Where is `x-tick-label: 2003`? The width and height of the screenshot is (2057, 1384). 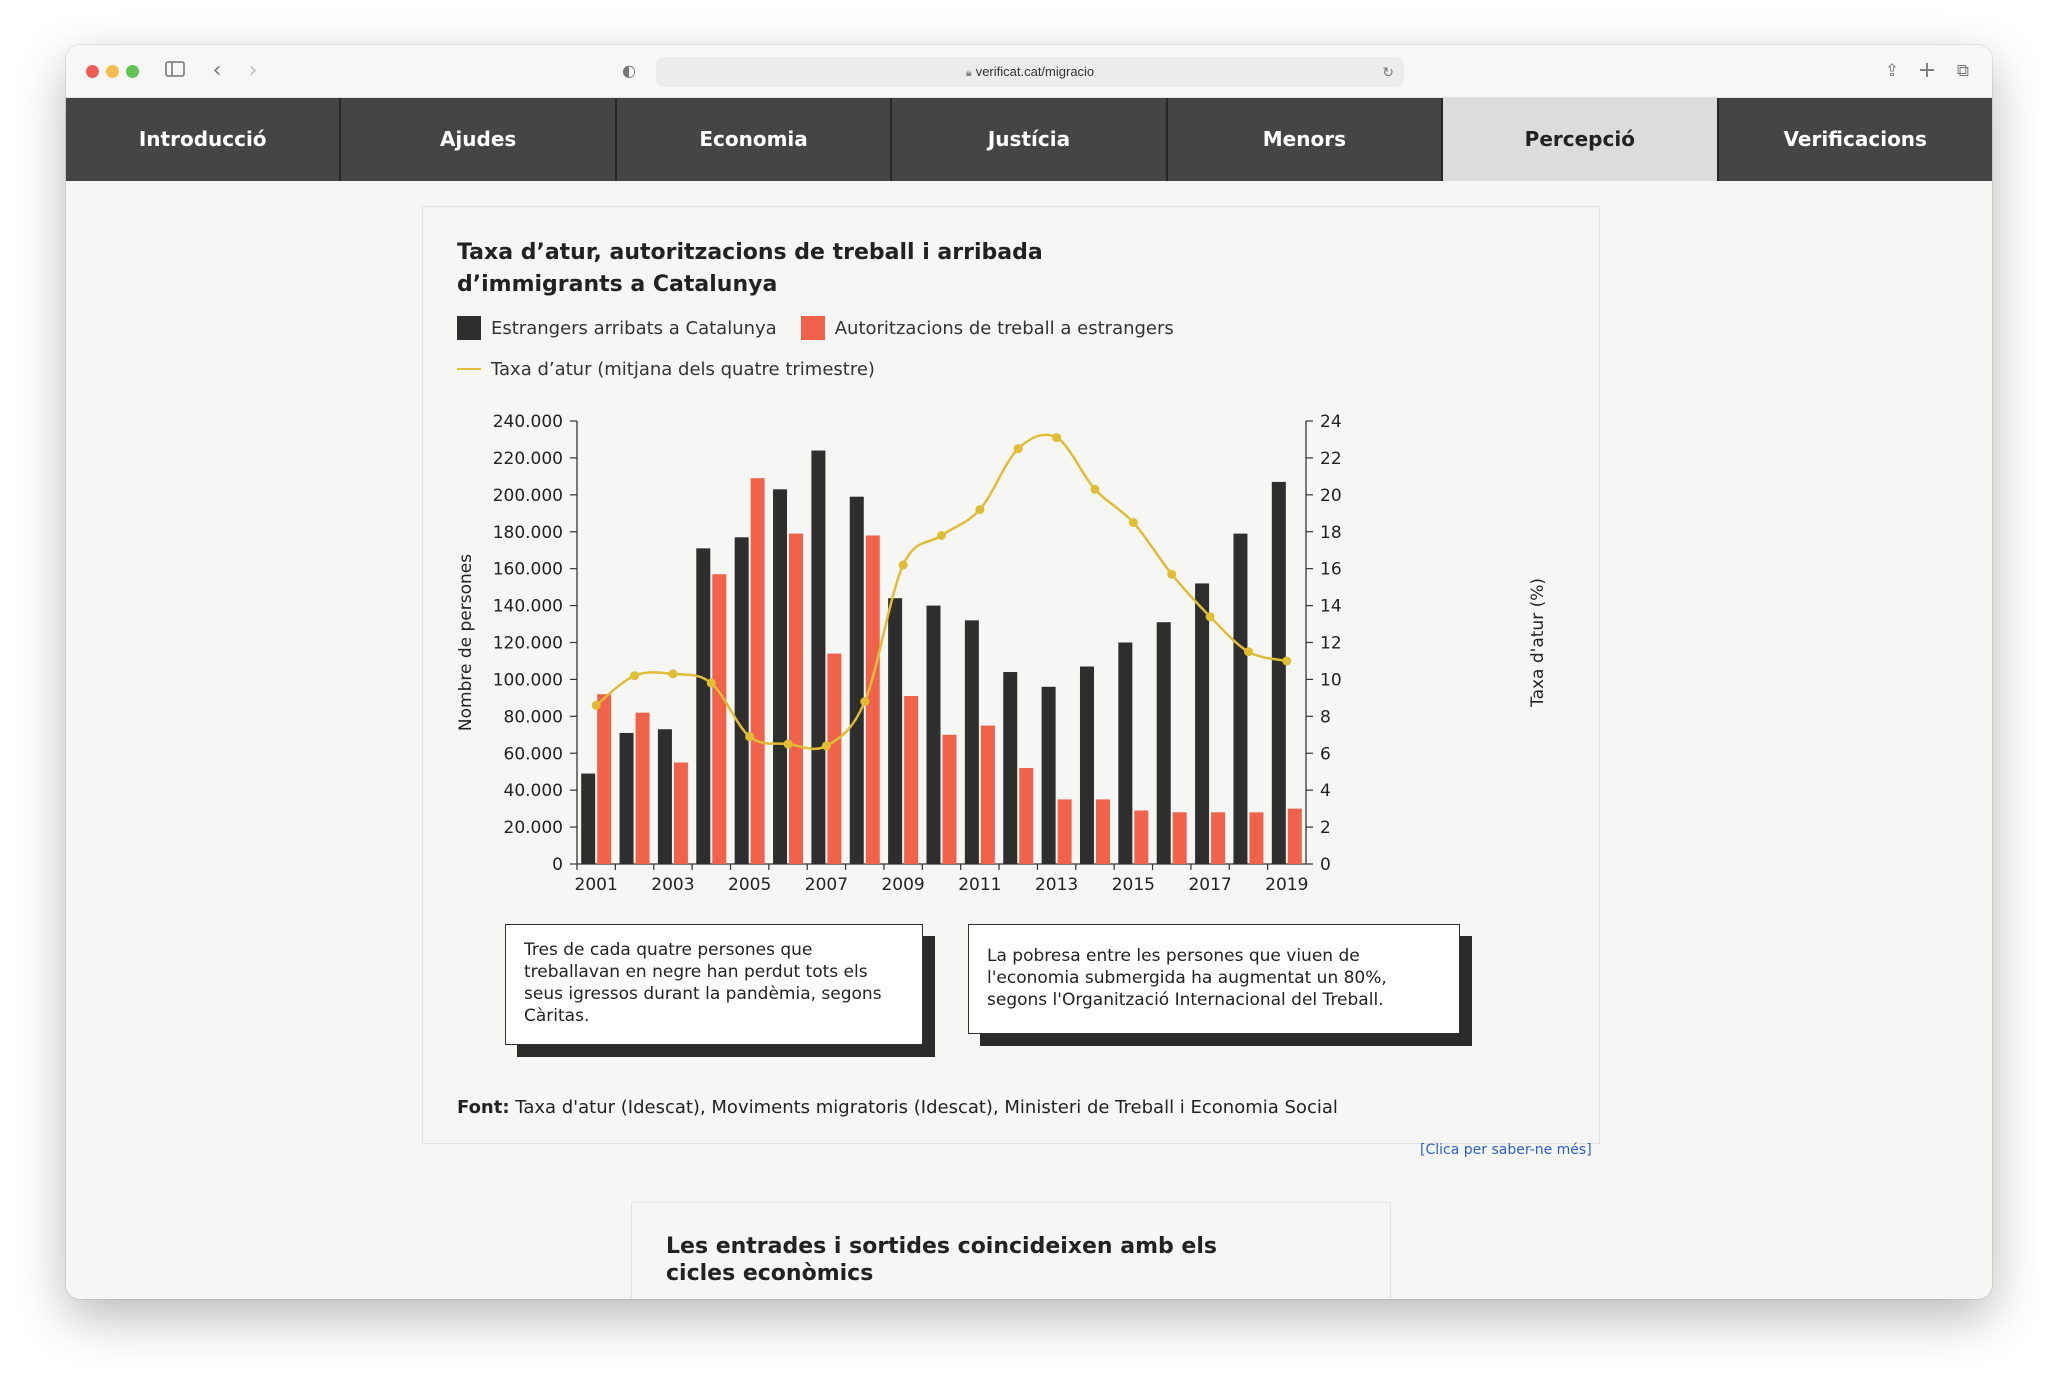
x-tick-label: 2003 is located at coordinates (672, 885).